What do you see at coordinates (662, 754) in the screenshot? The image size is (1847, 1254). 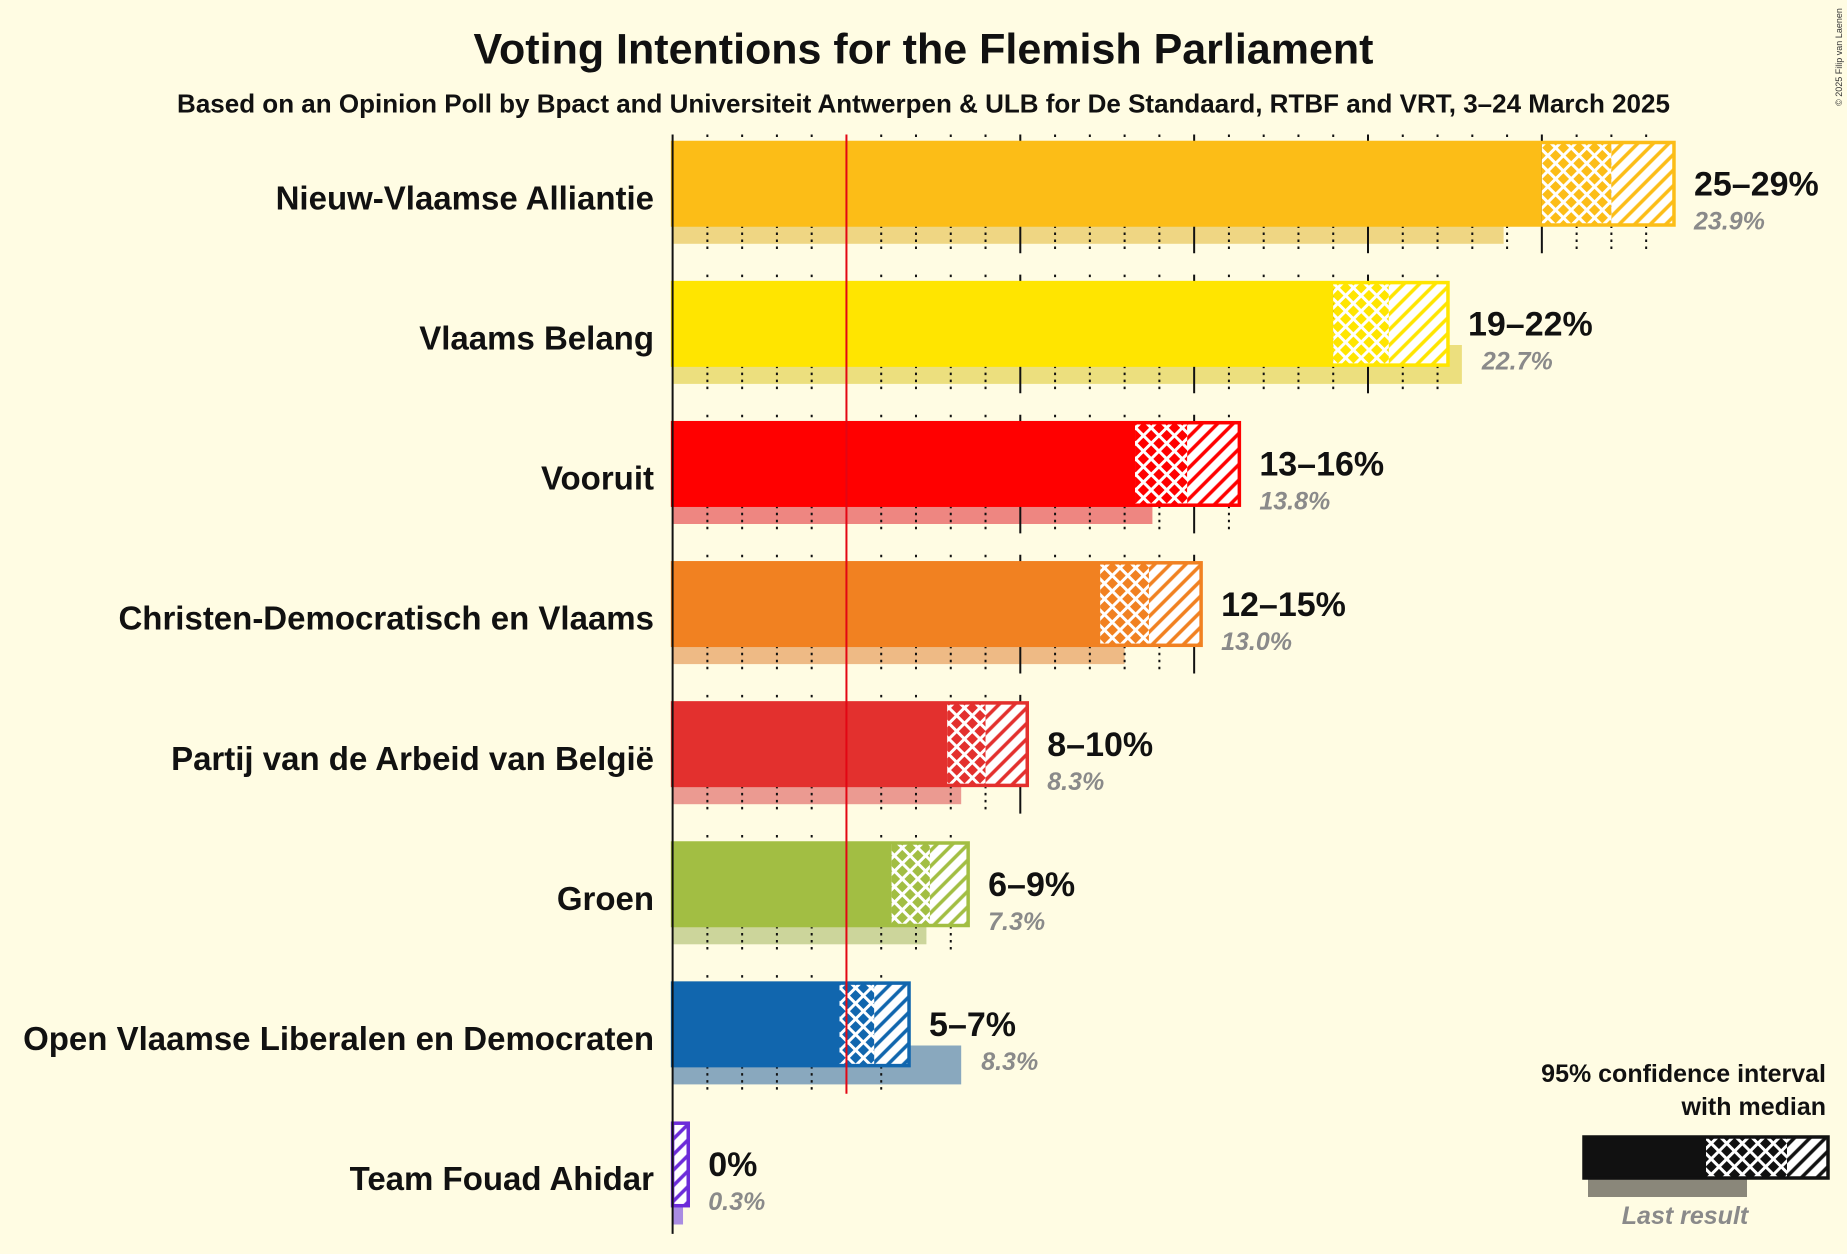 I see `party-row-partij-van-de-arbeid-van-belgie: Partij van de Arbeid van België 8–10% 8.3%` at bounding box center [662, 754].